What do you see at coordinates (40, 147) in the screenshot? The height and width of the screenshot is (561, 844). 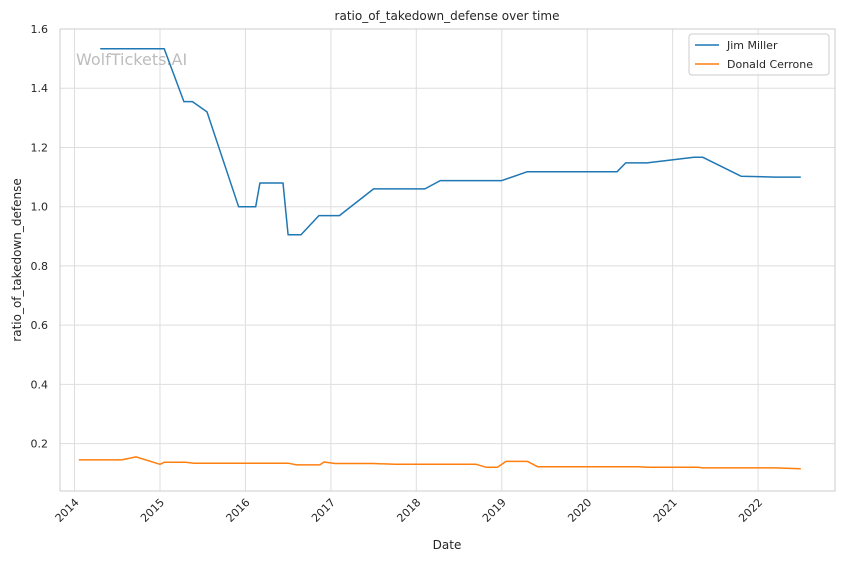 I see `y-tick-label: 1.2` at bounding box center [40, 147].